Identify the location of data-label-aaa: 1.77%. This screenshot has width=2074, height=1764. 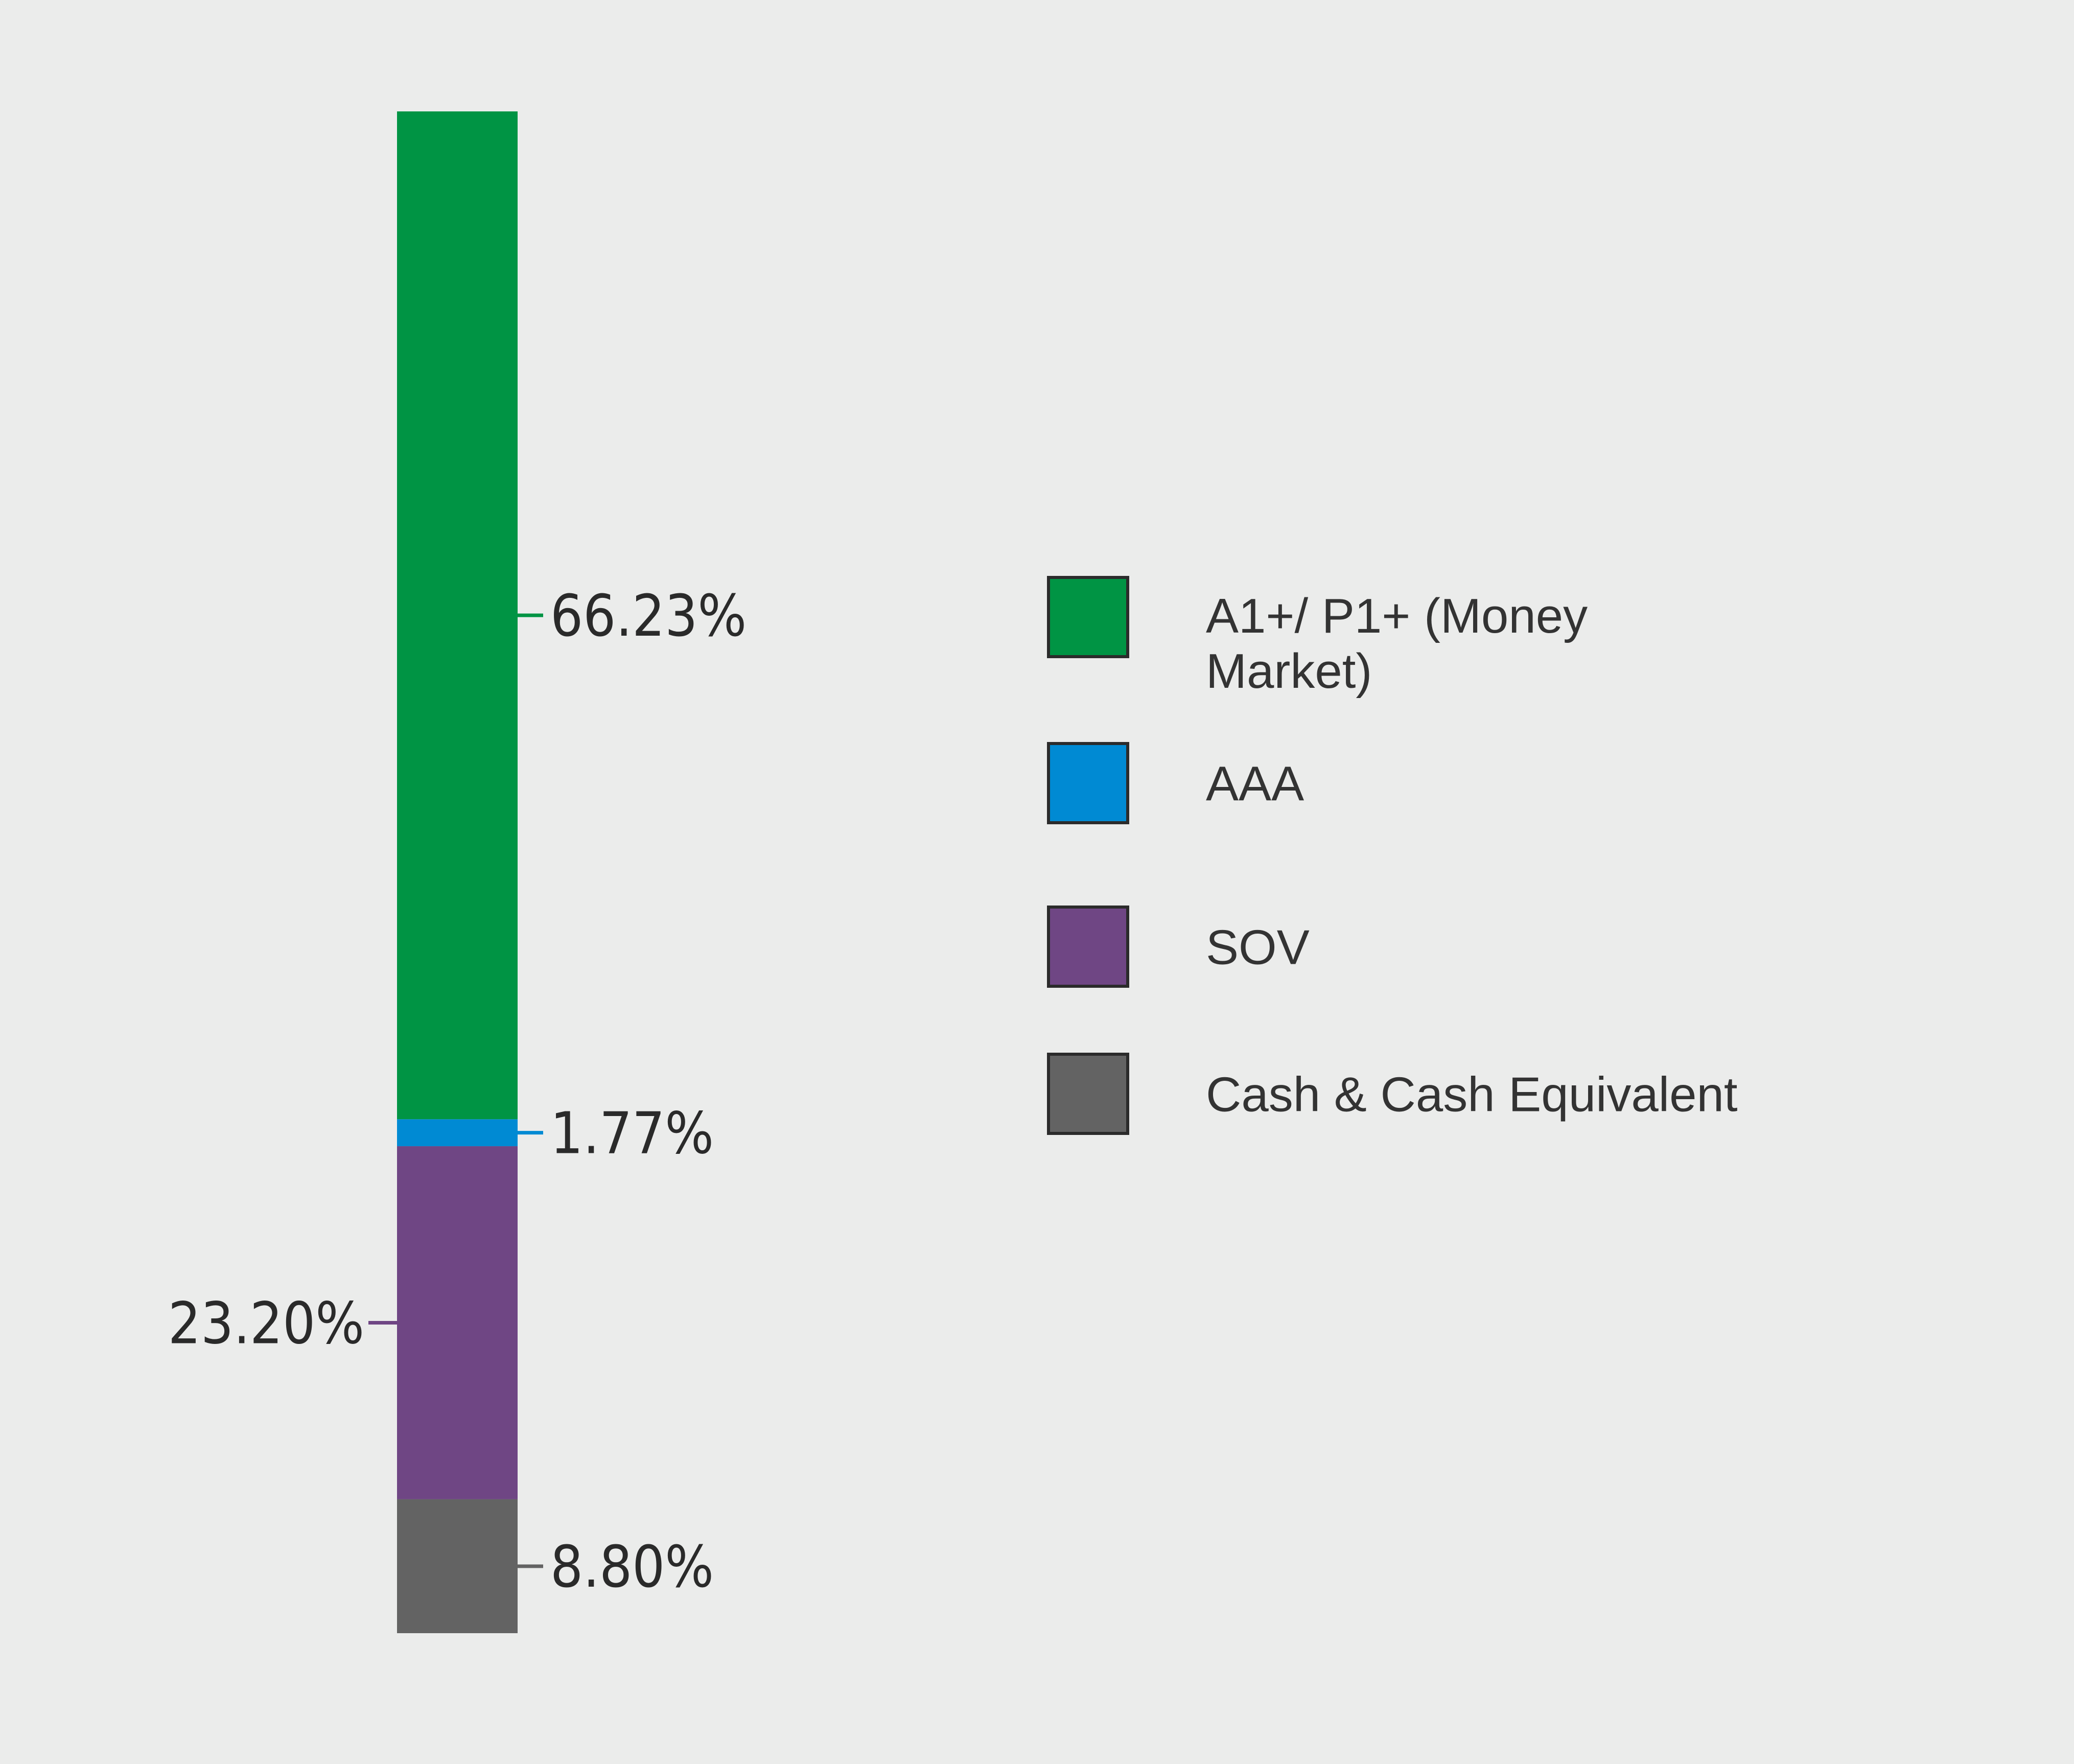
(632, 1134).